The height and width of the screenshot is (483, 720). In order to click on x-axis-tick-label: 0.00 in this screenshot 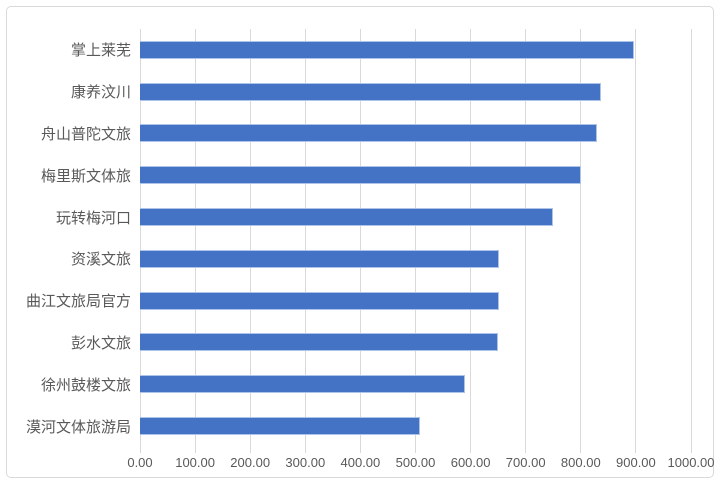, I will do `click(140, 462)`.